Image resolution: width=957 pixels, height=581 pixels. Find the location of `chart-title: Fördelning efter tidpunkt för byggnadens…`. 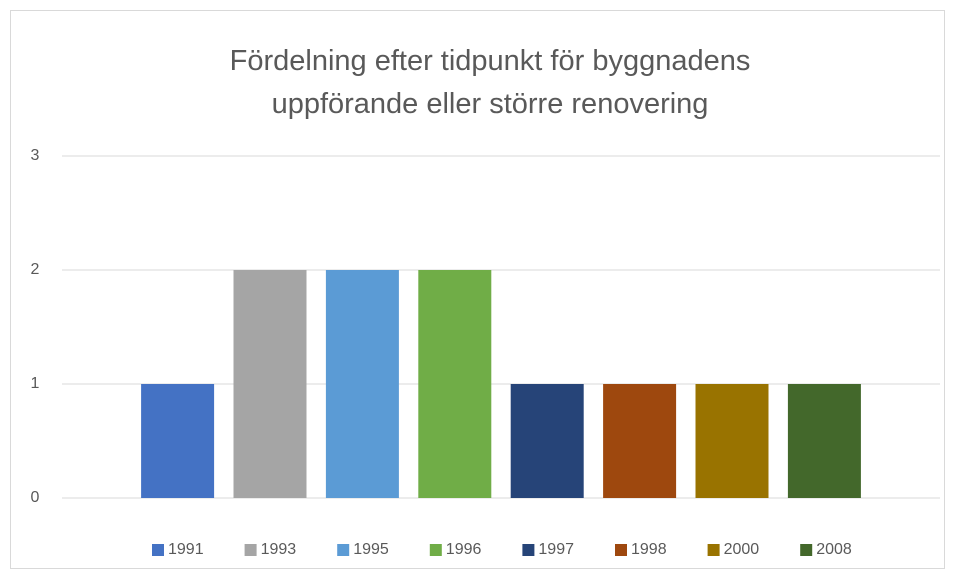

chart-title: Fördelning efter tidpunkt för byggnadens… is located at coordinates (490, 82).